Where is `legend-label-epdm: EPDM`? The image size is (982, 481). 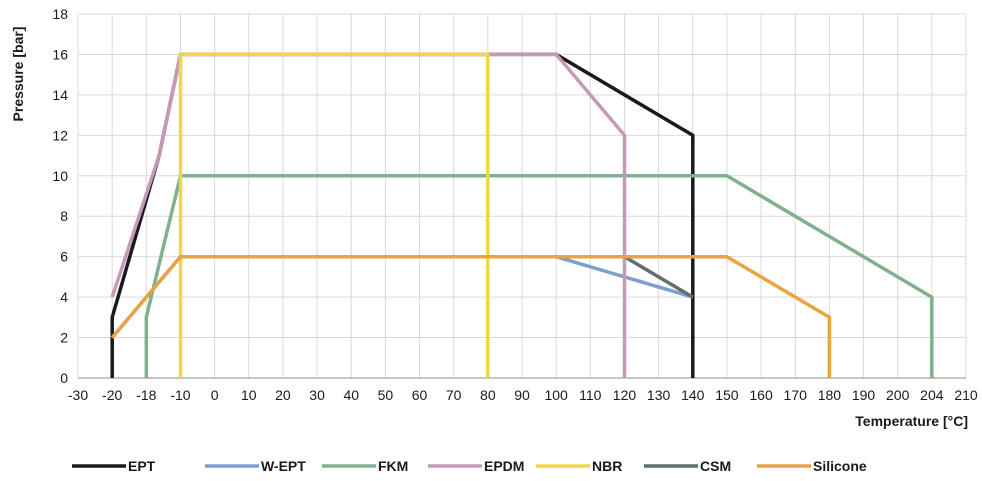 legend-label-epdm: EPDM is located at coordinates (504, 466).